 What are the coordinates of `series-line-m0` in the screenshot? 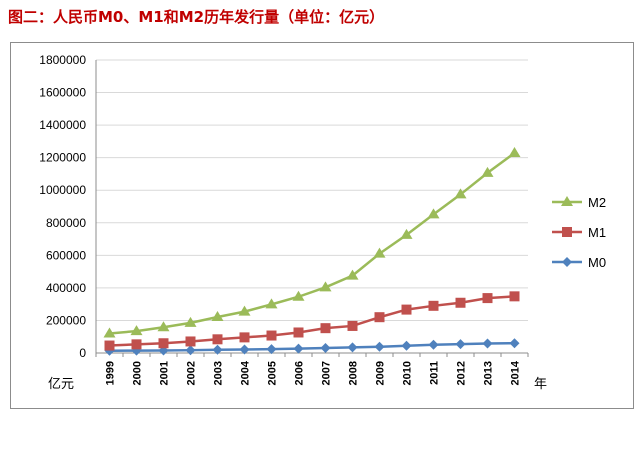 It's located at (312, 347).